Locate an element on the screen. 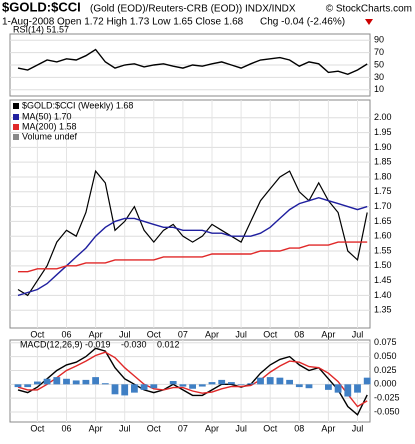  y-tick-label: 1.95 is located at coordinates (383, 132).